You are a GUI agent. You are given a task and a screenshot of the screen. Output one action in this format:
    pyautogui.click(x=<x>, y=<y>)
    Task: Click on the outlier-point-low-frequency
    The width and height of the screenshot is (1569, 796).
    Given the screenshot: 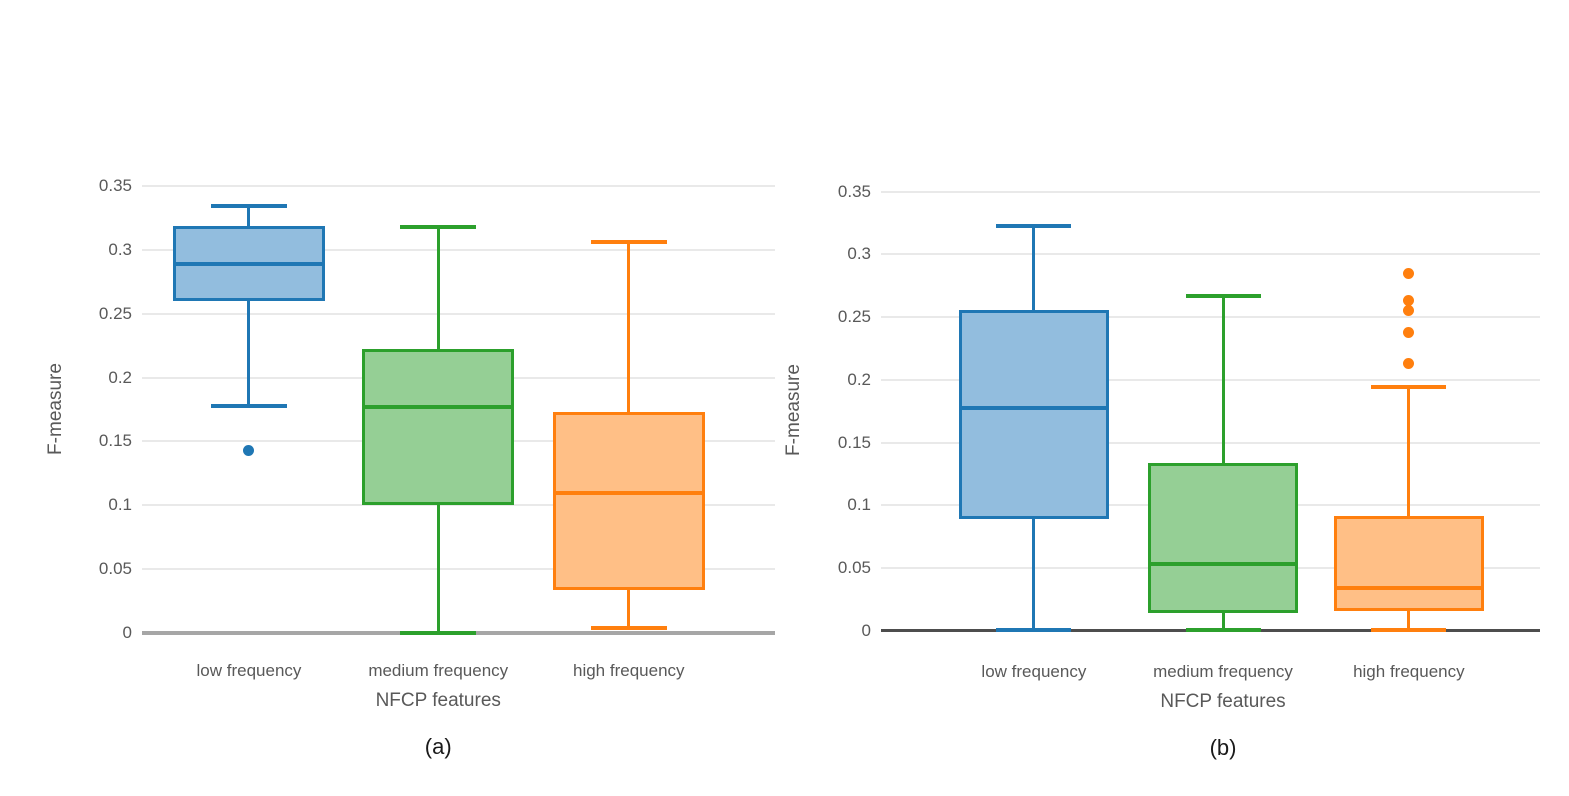 What is the action you would take?
    pyautogui.click(x=249, y=450)
    